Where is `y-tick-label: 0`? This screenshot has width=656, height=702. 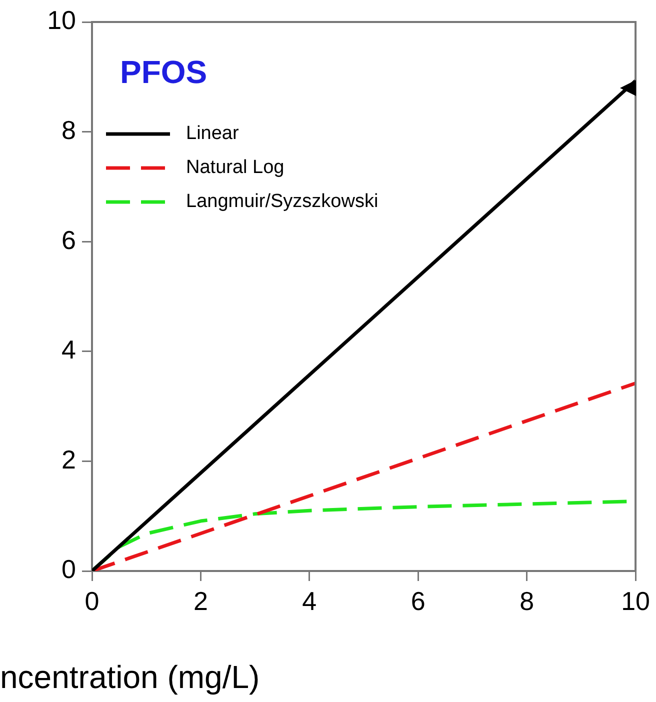
y-tick-label: 0 is located at coordinates (69, 569).